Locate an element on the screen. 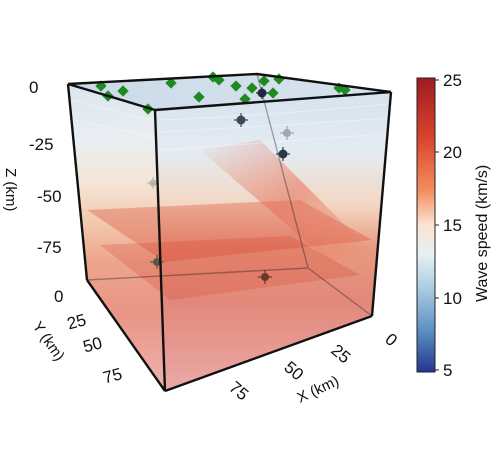  colorbar-gradient is located at coordinates (426, 225).